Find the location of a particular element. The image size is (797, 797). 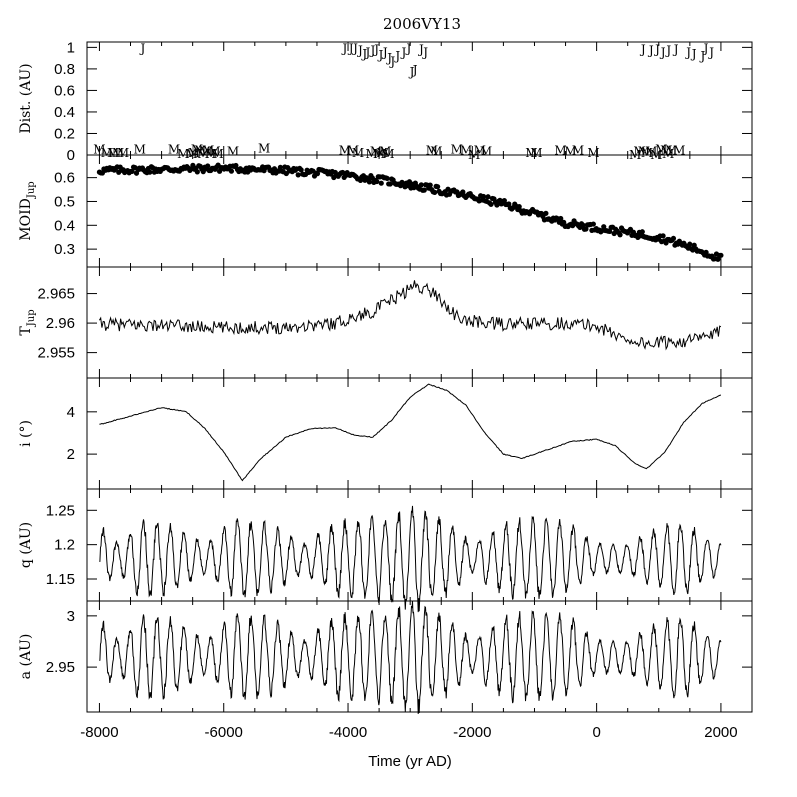

y-tick-label: 1 is located at coordinates (71, 47).